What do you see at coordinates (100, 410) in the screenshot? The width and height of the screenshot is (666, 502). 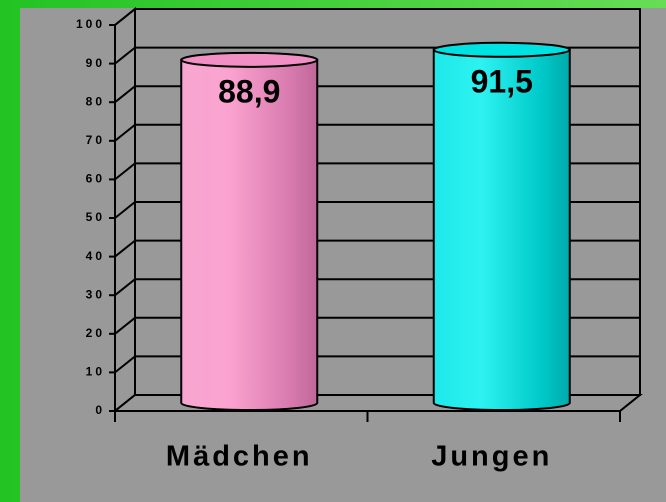 I see `y-tick-label: 0` at bounding box center [100, 410].